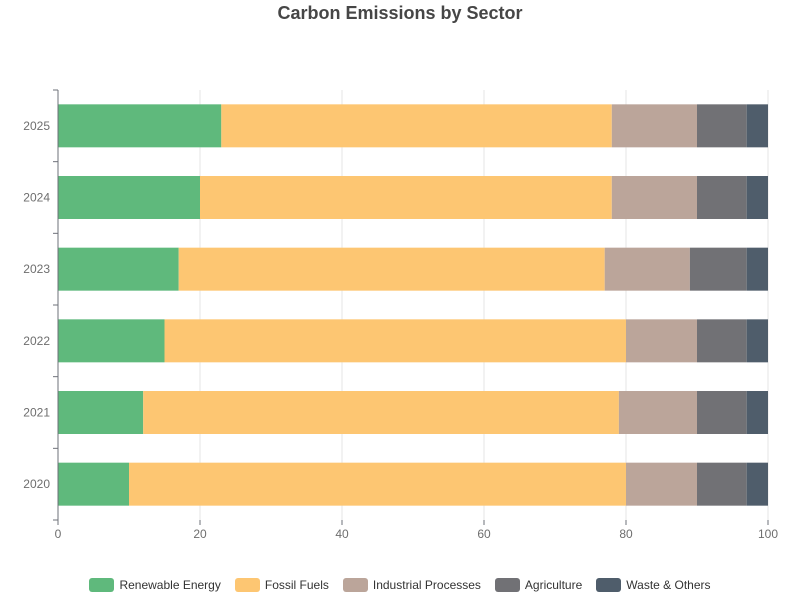 Image resolution: width=800 pixels, height=600 pixels. I want to click on y-tick-label: 2023, so click(36, 269).